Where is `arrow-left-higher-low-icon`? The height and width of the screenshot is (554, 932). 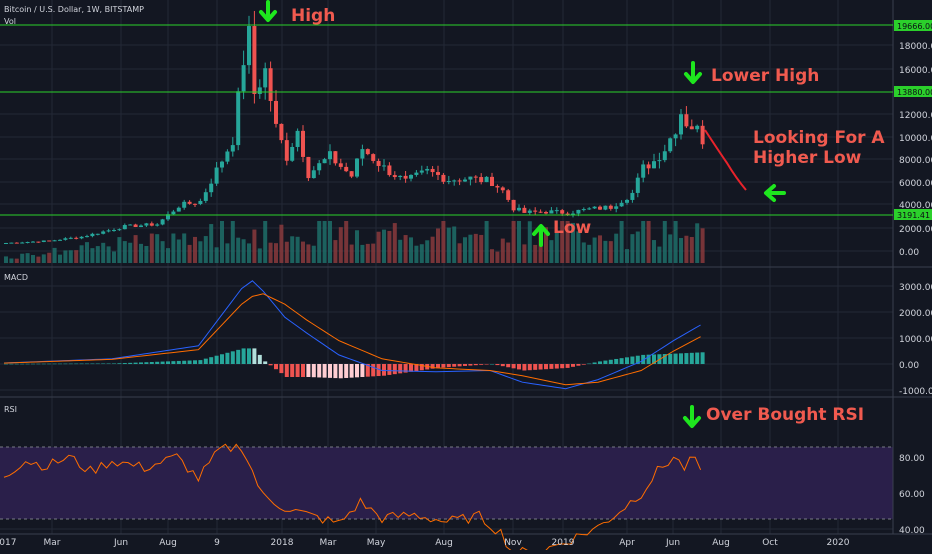 arrow-left-higher-low-icon is located at coordinates (775, 193).